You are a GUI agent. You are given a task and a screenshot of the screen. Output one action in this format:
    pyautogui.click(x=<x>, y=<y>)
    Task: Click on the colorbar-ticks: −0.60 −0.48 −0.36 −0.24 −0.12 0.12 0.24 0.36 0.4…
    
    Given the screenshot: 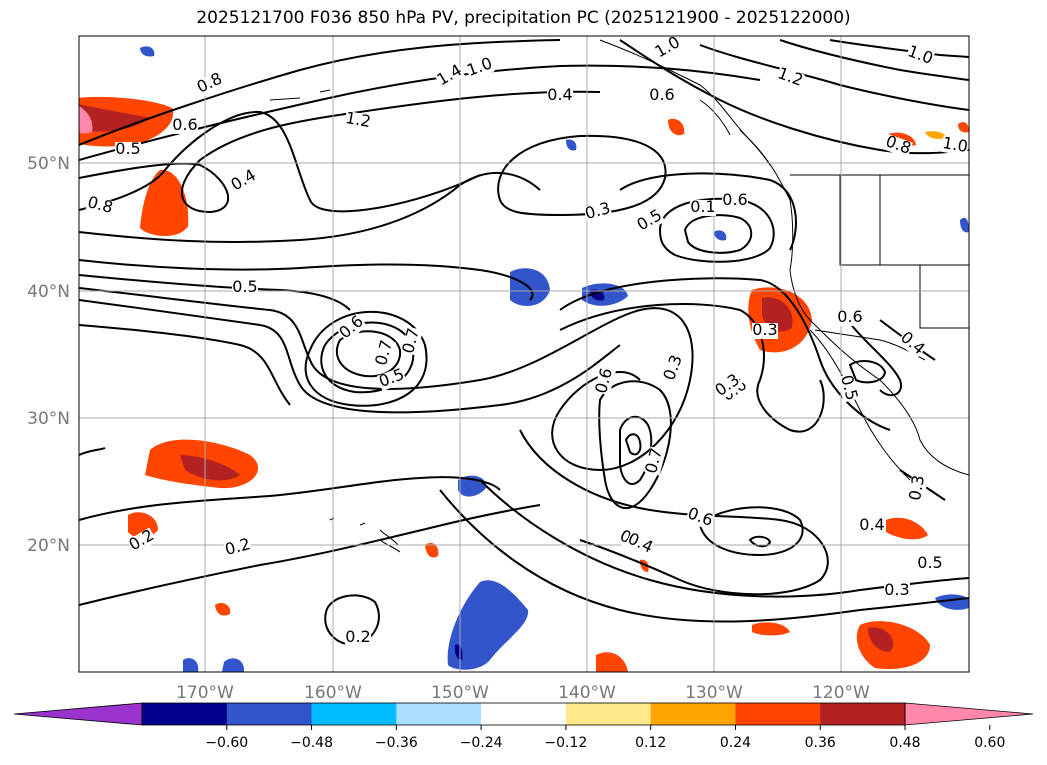 What is the action you would take?
    pyautogui.click(x=605, y=738)
    